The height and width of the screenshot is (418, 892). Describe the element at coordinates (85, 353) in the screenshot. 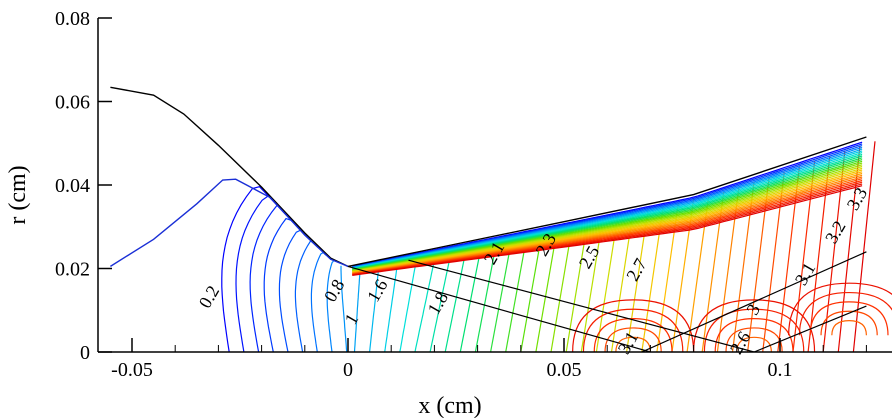

I see `y-tick-label: 0` at that location.